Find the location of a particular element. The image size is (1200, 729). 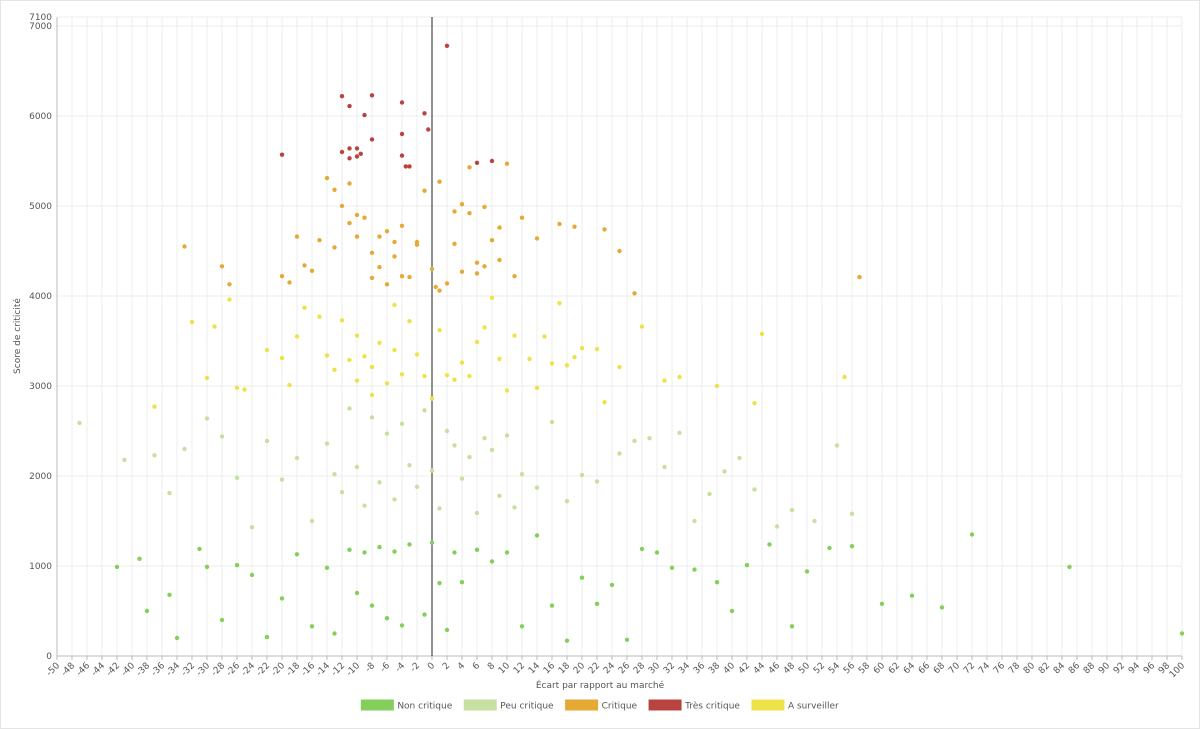

legend-item: Très critique is located at coordinates (694, 705).